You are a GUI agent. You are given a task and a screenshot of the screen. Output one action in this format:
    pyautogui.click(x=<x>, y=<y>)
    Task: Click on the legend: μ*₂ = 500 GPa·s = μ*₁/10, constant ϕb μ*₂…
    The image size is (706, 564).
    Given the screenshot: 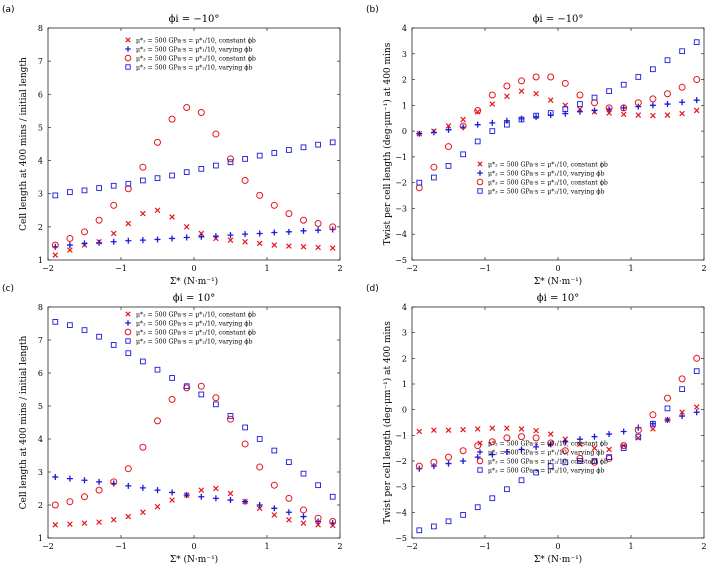 What is the action you would take?
    pyautogui.click(x=542, y=178)
    